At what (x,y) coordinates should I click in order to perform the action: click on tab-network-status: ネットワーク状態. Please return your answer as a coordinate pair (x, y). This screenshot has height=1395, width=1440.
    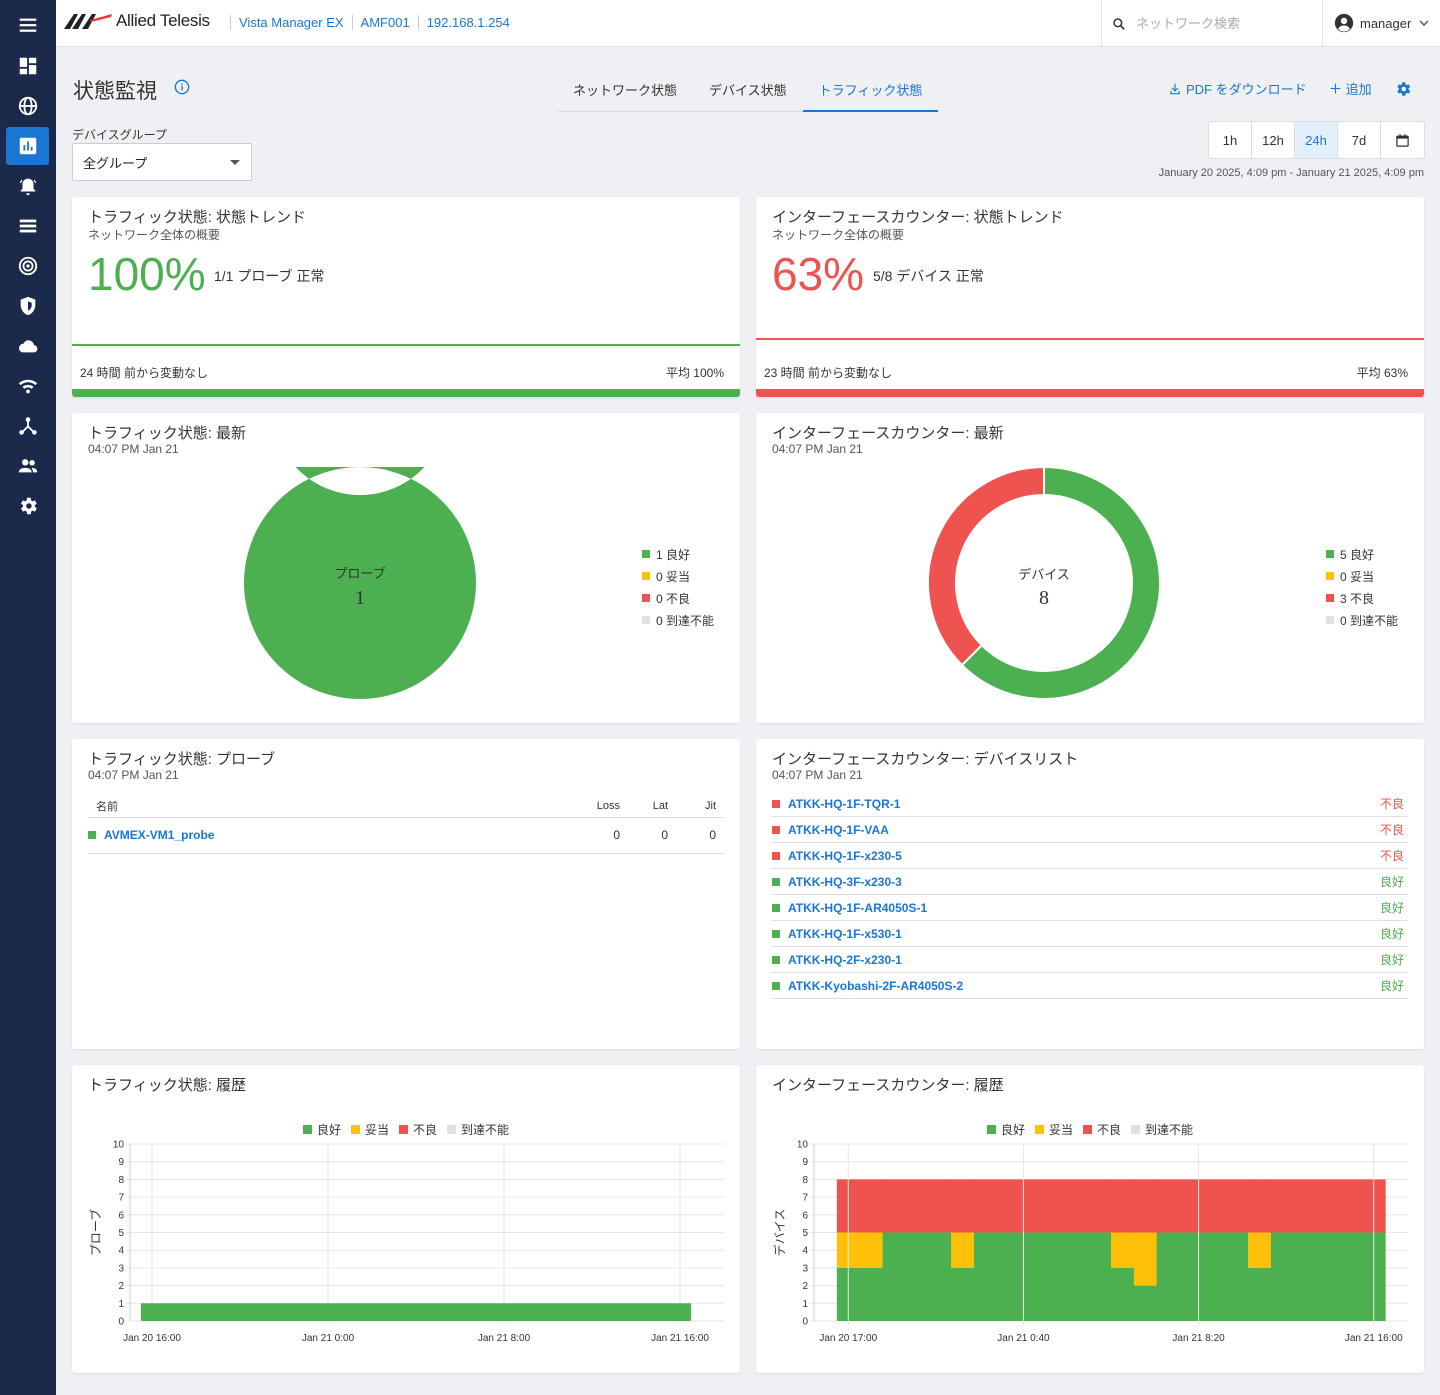
    Looking at the image, I should click on (625, 90).